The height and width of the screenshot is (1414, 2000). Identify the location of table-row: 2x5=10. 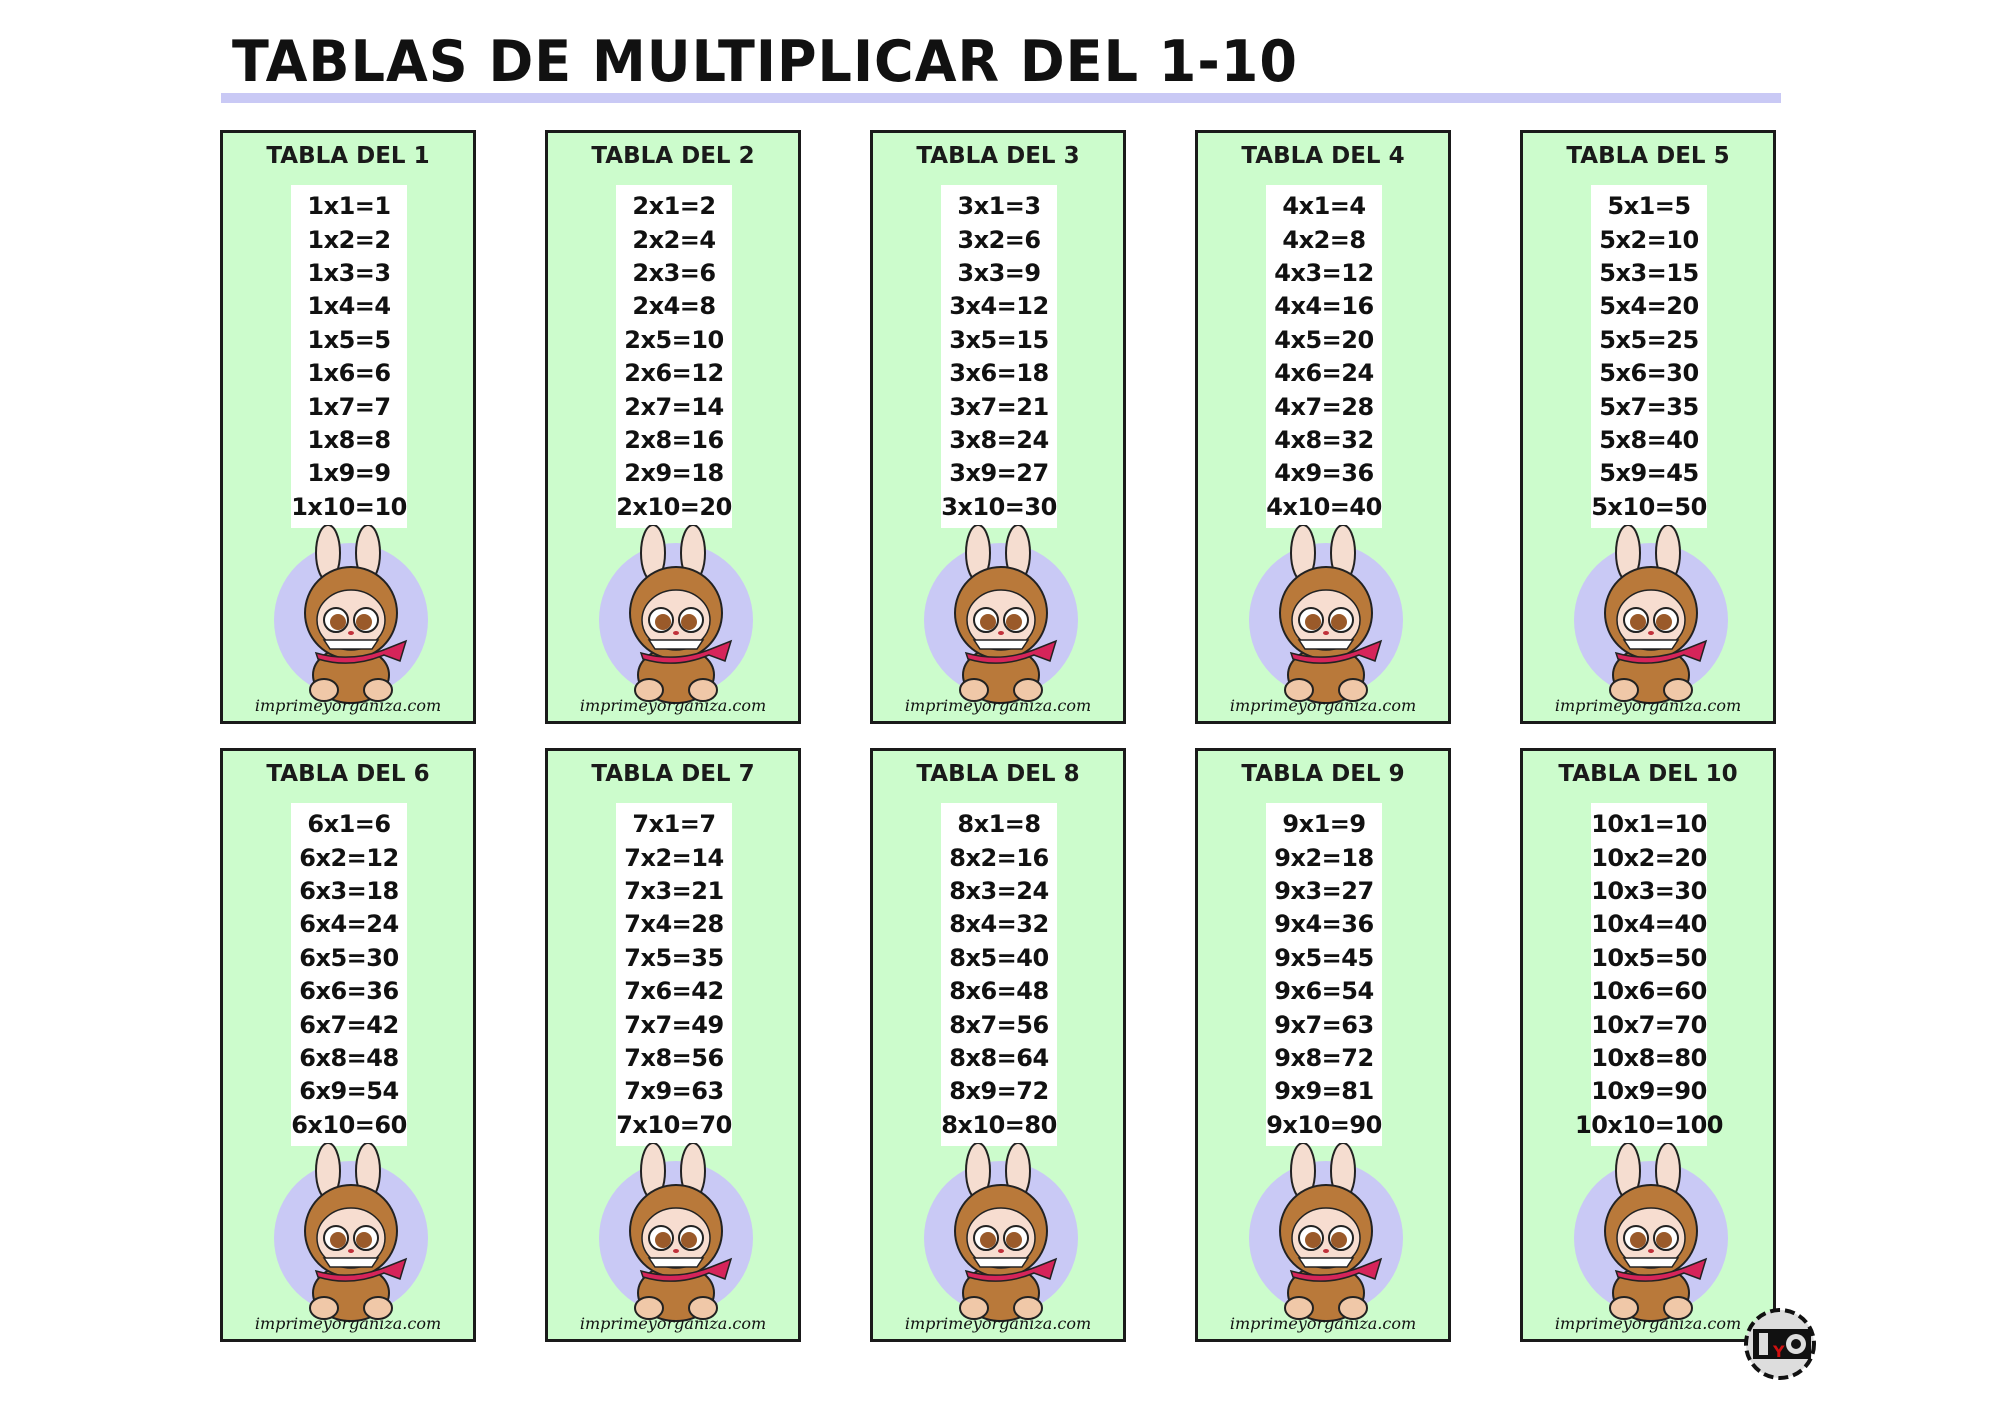
(674, 339).